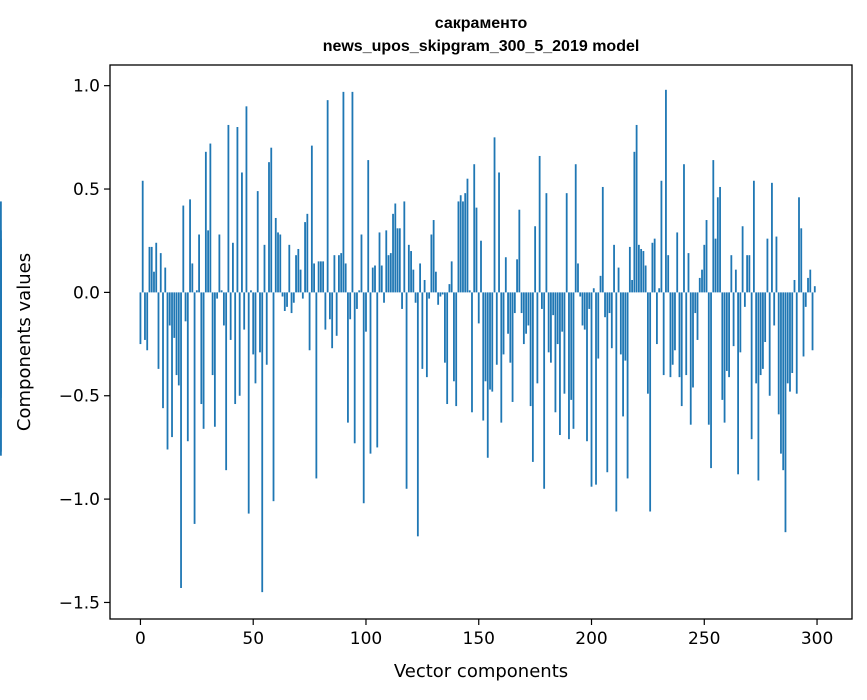  Describe the element at coordinates (704, 639) in the screenshot. I see `x-tick-label: 250` at that location.